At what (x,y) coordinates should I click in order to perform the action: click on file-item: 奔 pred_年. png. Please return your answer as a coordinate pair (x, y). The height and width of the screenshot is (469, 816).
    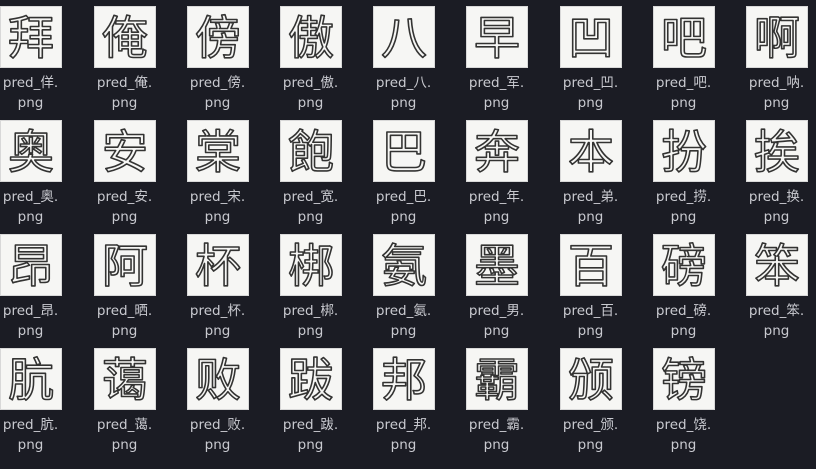
    Looking at the image, I should click on (496, 171).